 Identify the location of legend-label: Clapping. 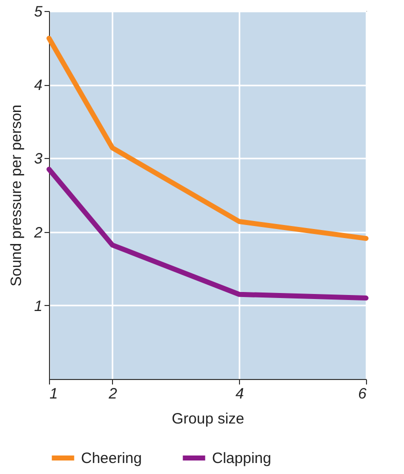
(242, 458).